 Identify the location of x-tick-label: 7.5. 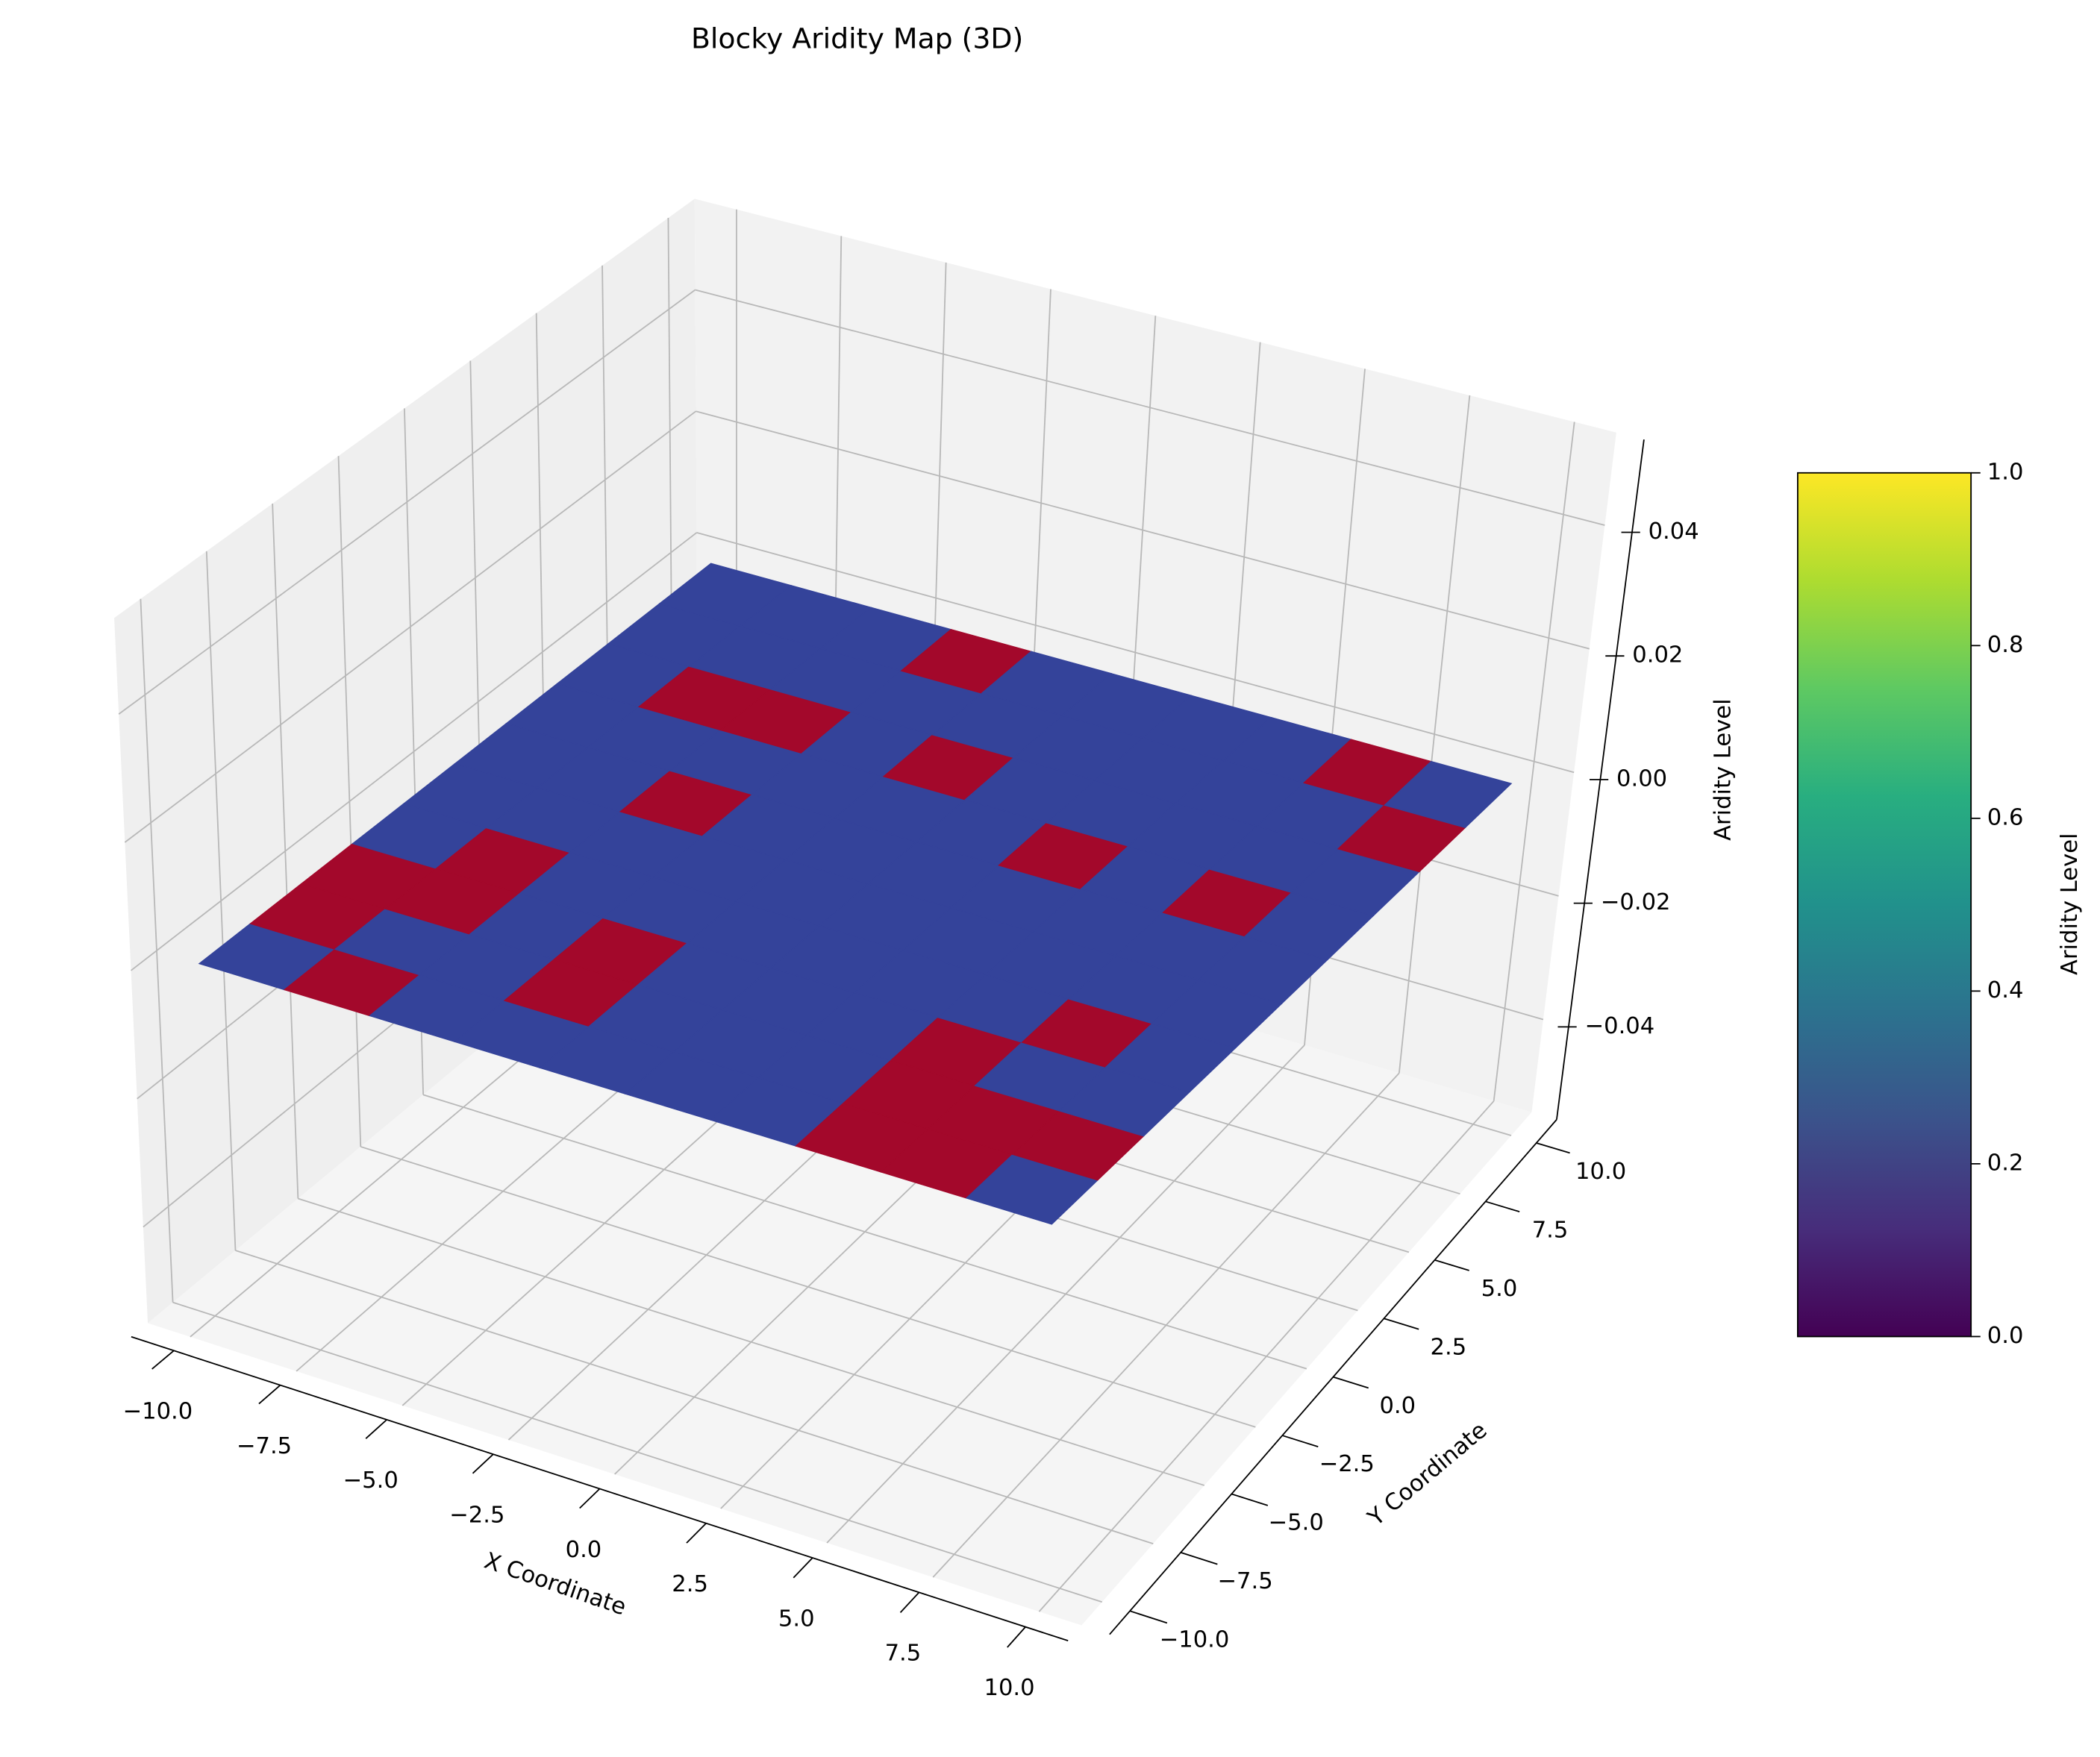
(904, 1654).